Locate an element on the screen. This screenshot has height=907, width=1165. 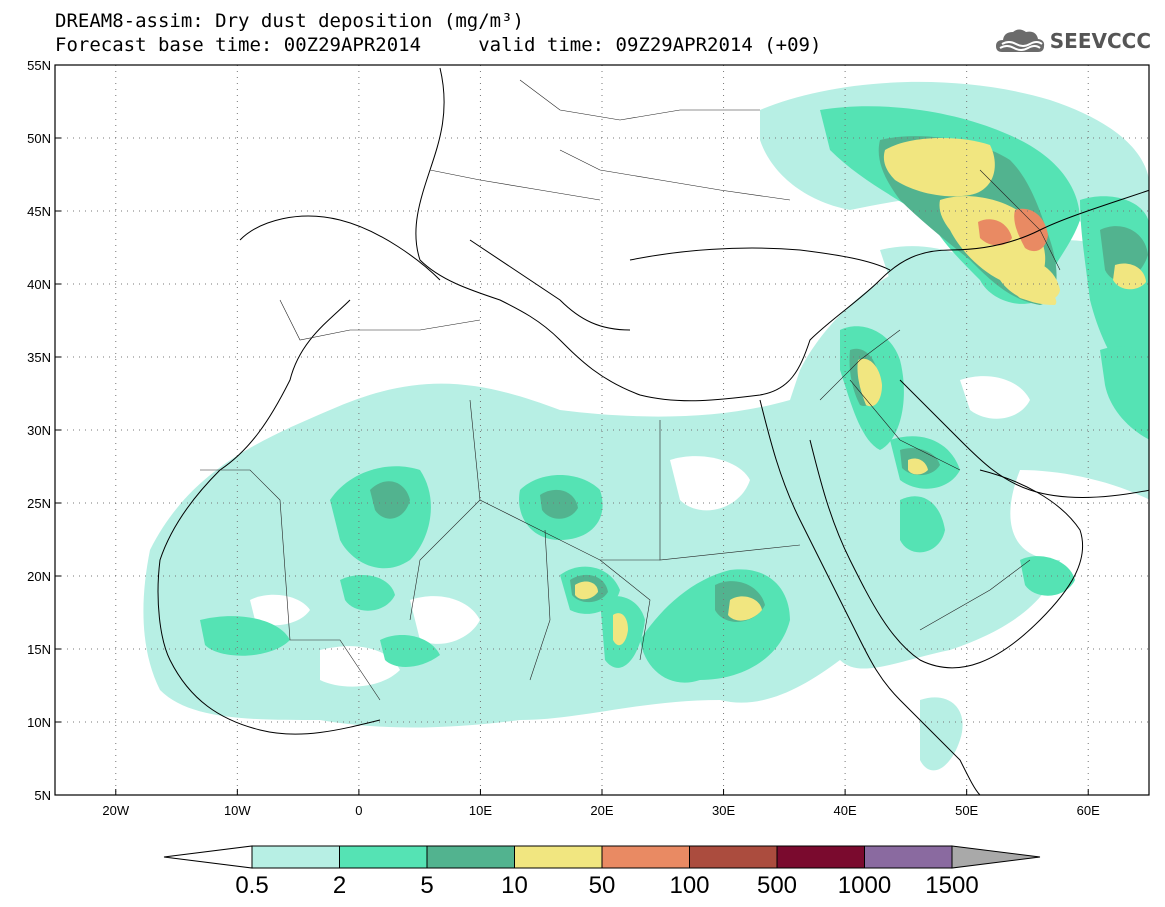
latitude-tick-label: 55N is located at coordinates (39, 65).